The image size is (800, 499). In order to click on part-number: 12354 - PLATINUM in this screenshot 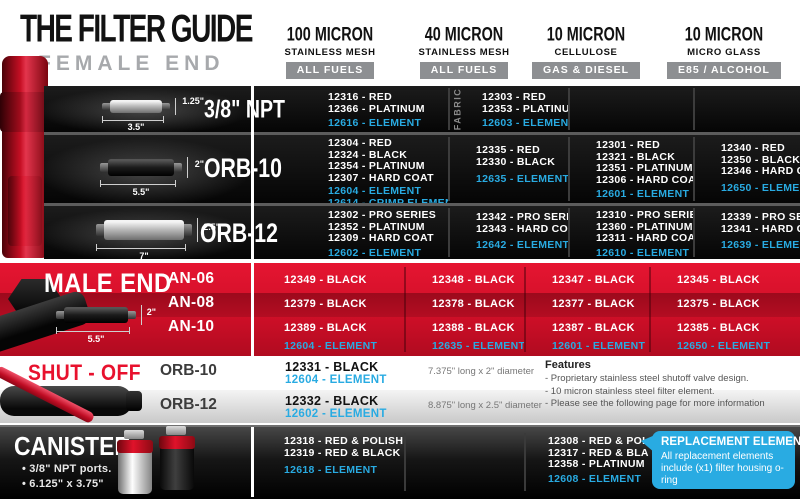, I will do `click(376, 166)`.